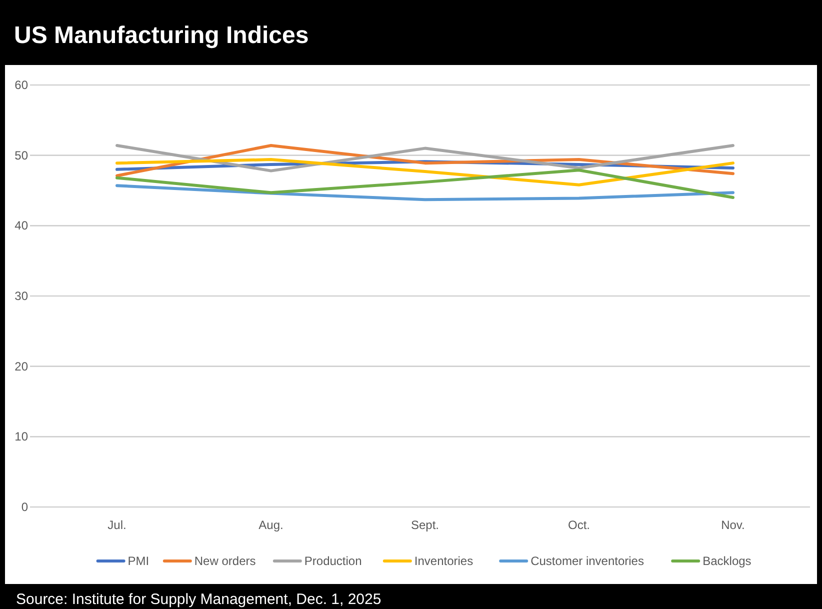 The width and height of the screenshot is (822, 609). Describe the element at coordinates (733, 525) in the screenshot. I see `x-tick-label: Nov.` at that location.